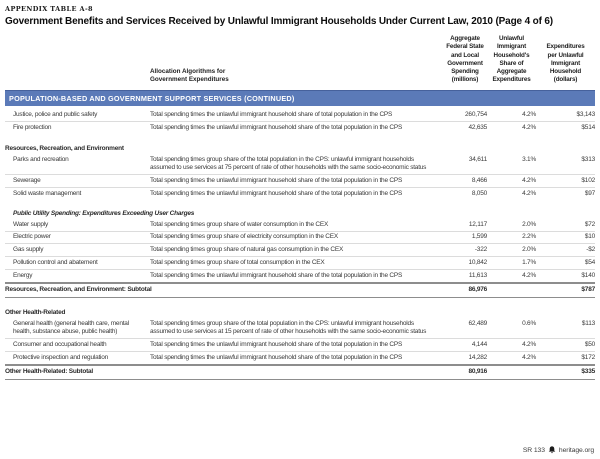  I want to click on liberty-bell-icon, so click(552, 450).